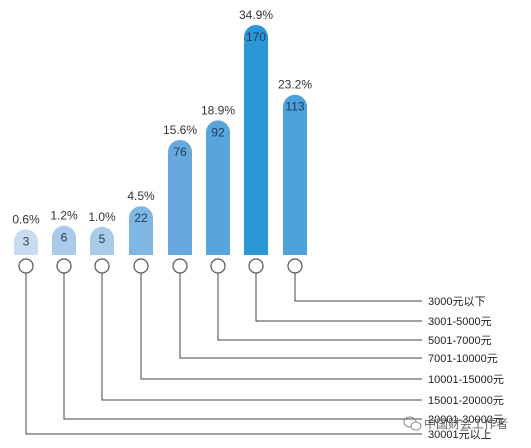 The width and height of the screenshot is (531, 448). Describe the element at coordinates (460, 341) in the screenshot. I see `category-label: 5001-7000元` at that location.